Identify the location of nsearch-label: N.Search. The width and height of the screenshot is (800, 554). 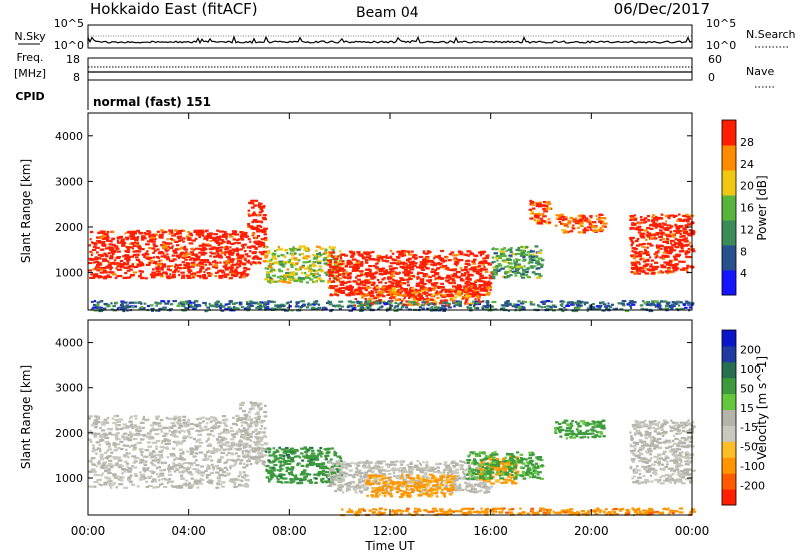
(771, 34).